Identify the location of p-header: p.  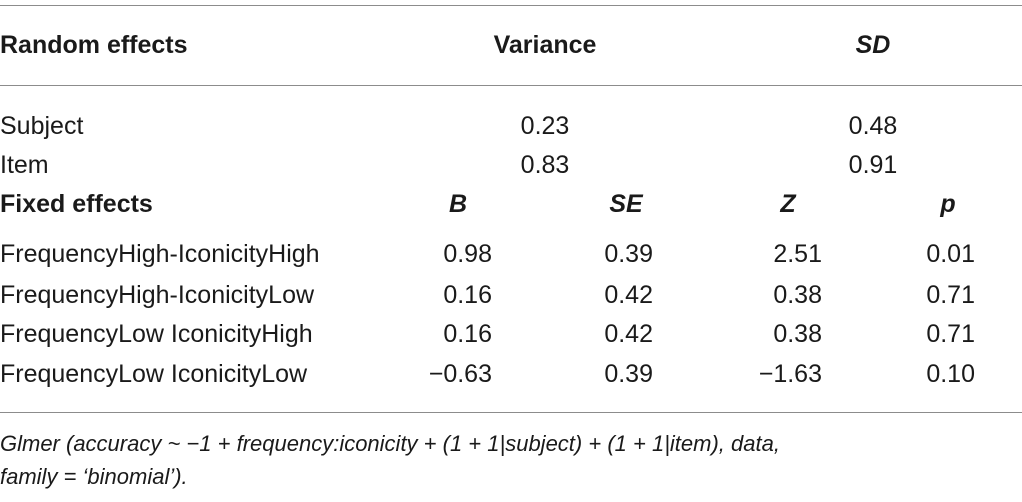
(948, 204).